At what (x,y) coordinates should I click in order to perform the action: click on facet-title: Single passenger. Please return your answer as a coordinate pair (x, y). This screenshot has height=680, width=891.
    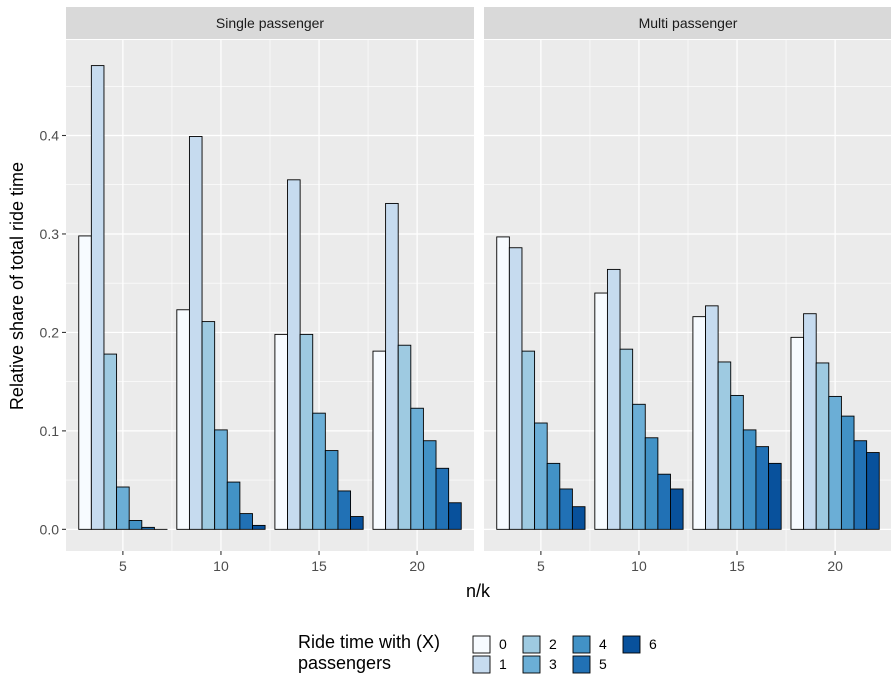
    Looking at the image, I should click on (270, 23).